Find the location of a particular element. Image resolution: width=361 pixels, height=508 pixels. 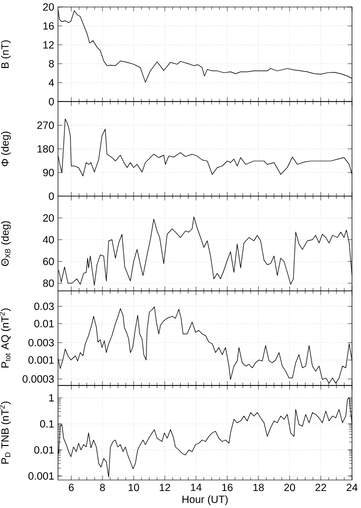

x-tick-label: 16 is located at coordinates (227, 488).